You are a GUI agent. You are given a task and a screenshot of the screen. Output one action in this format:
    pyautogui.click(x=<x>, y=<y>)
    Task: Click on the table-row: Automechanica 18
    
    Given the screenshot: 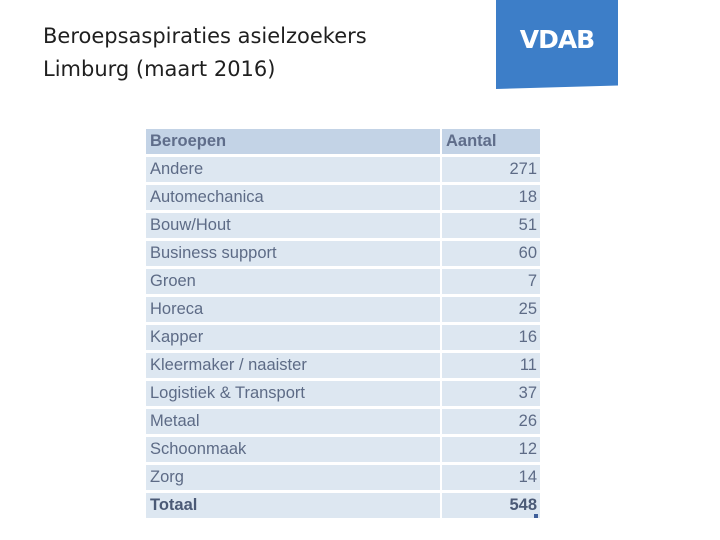 What is the action you would take?
    pyautogui.click(x=343, y=197)
    